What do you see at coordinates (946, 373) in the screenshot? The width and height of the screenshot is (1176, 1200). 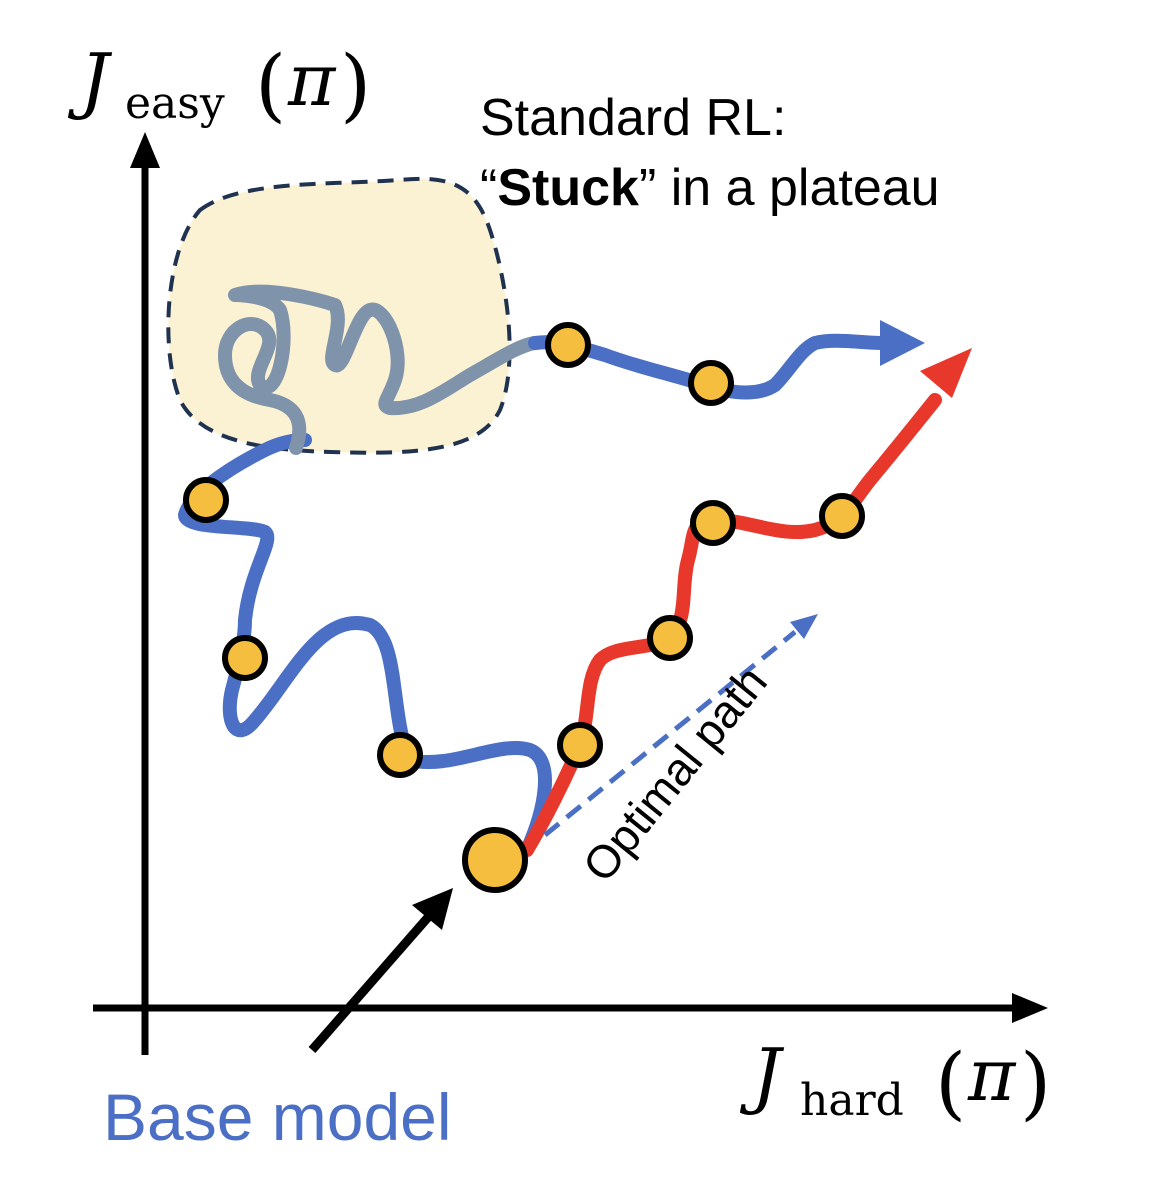 I see `red-path-arrowhead` at bounding box center [946, 373].